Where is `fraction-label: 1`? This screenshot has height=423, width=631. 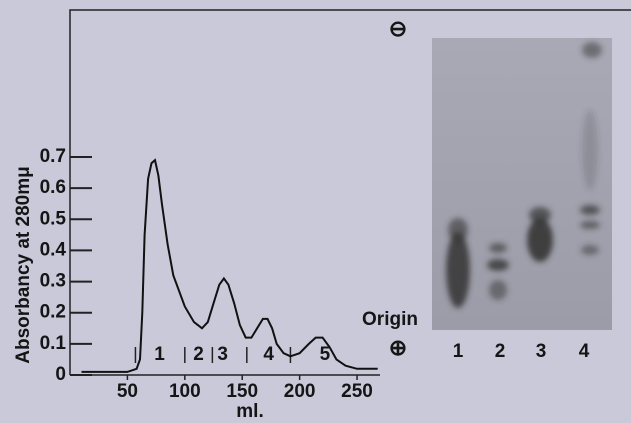
fraction-label: 1 is located at coordinates (159, 354).